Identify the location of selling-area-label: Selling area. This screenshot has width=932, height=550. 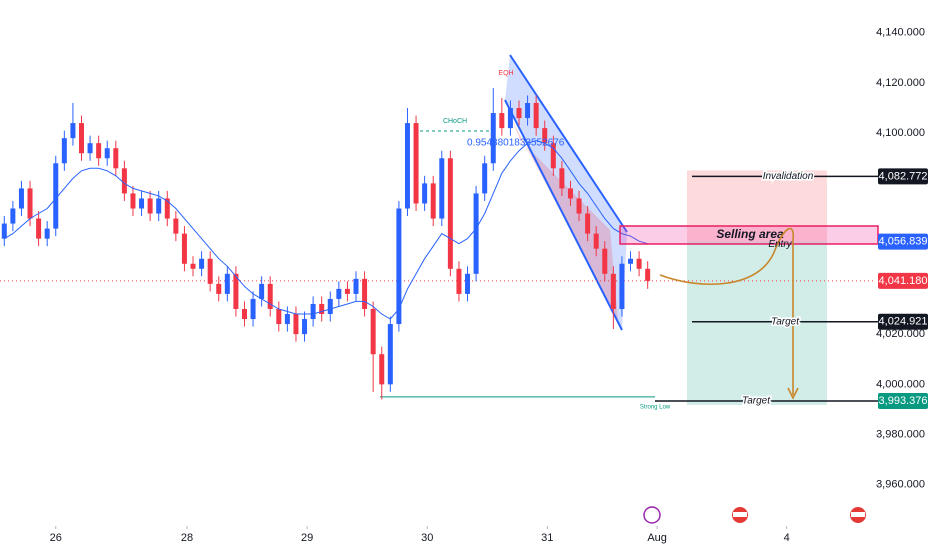
(750, 234).